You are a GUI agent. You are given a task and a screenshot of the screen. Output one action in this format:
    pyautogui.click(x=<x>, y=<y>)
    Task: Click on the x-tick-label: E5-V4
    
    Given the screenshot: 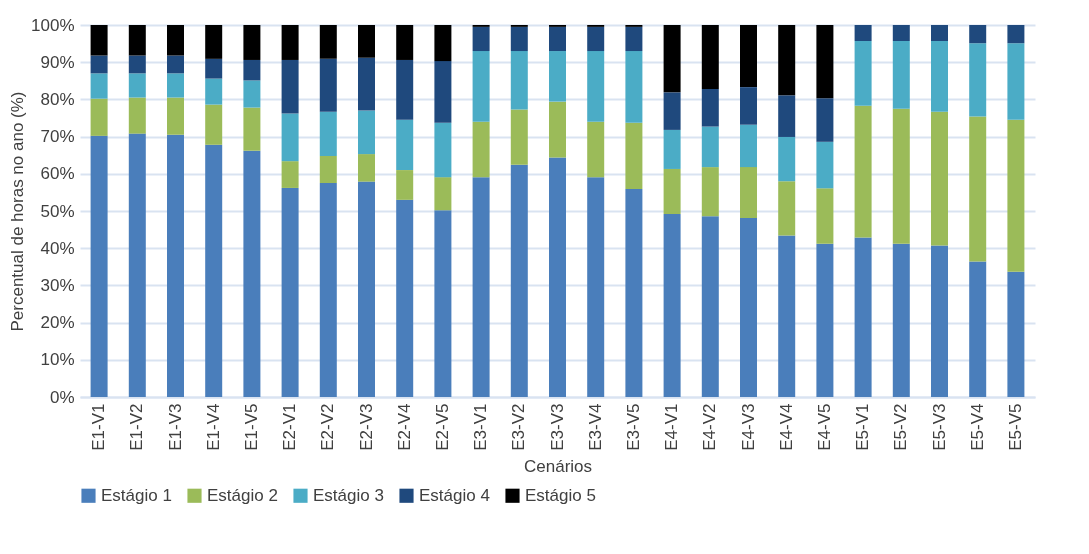 What is the action you would take?
    pyautogui.click(x=977, y=427)
    